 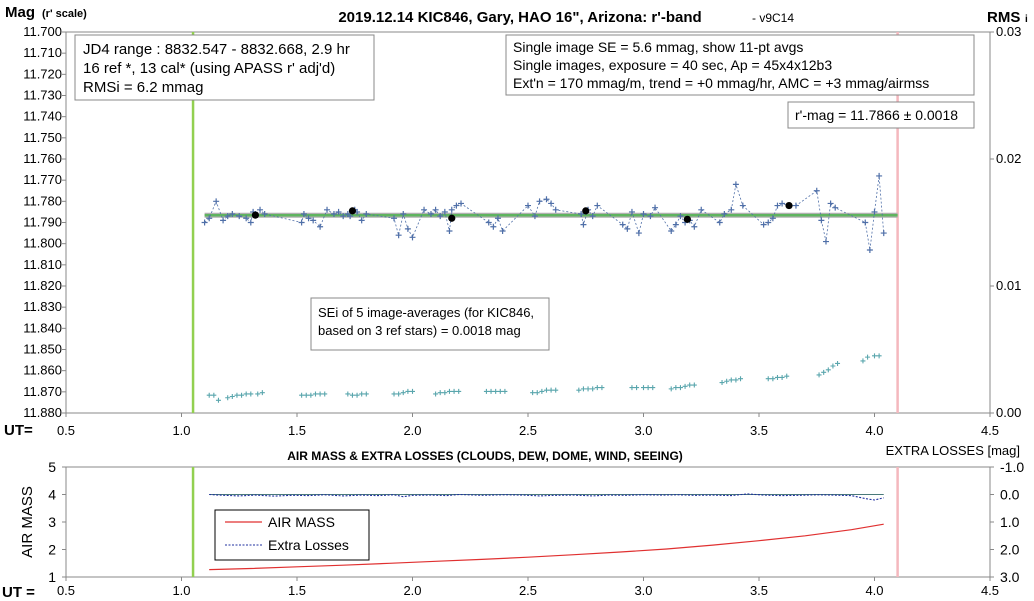 What do you see at coordinates (18, 592) in the screenshot?
I see `bottom-x-axis-label: UT =` at bounding box center [18, 592].